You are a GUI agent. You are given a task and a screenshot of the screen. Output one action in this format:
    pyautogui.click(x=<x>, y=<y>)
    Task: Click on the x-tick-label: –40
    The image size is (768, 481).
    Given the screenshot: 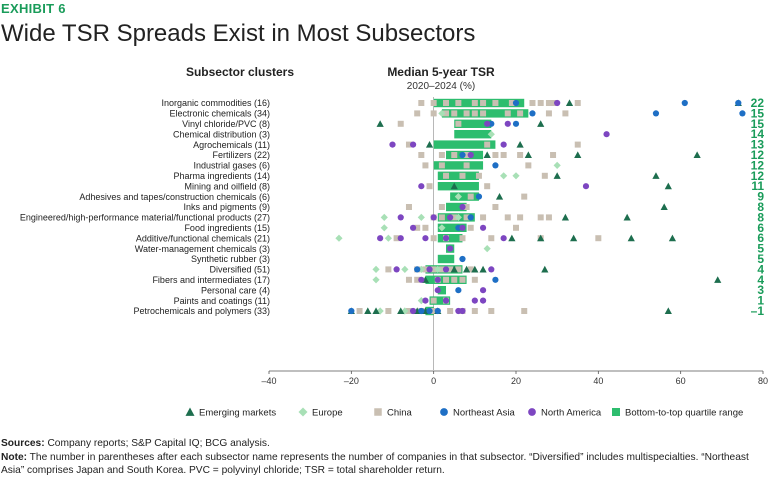 What is the action you would take?
    pyautogui.click(x=268, y=381)
    